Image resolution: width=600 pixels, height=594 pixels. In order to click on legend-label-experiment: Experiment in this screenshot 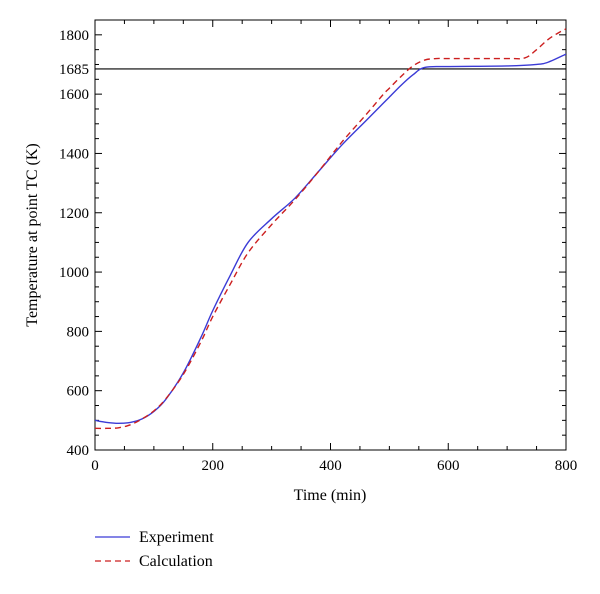, I will do `click(176, 537)`.